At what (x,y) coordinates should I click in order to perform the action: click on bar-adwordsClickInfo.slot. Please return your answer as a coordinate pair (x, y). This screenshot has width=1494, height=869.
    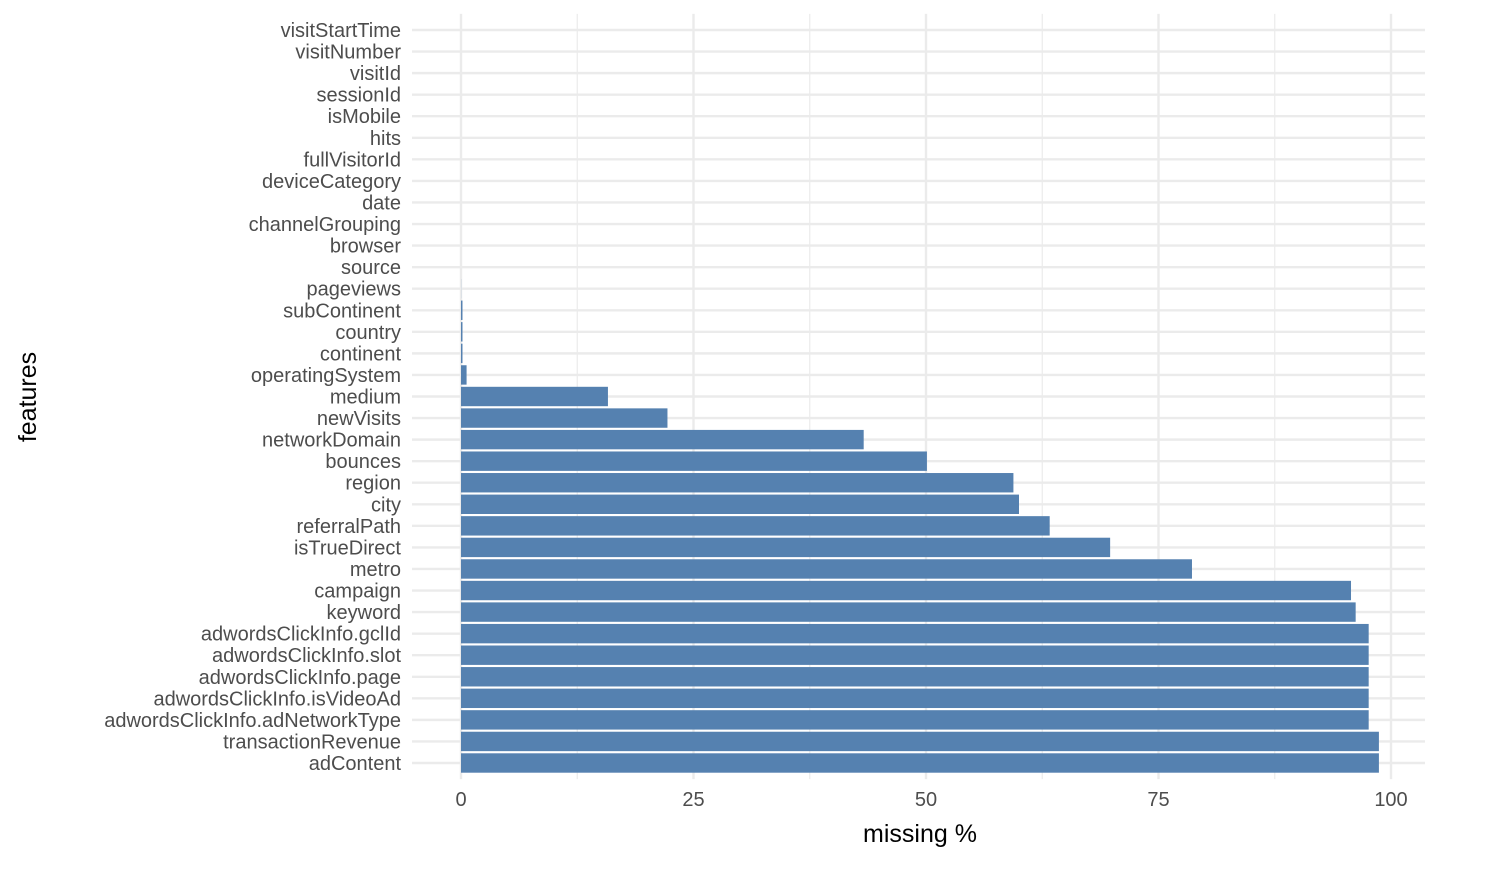
    Looking at the image, I should click on (915, 655).